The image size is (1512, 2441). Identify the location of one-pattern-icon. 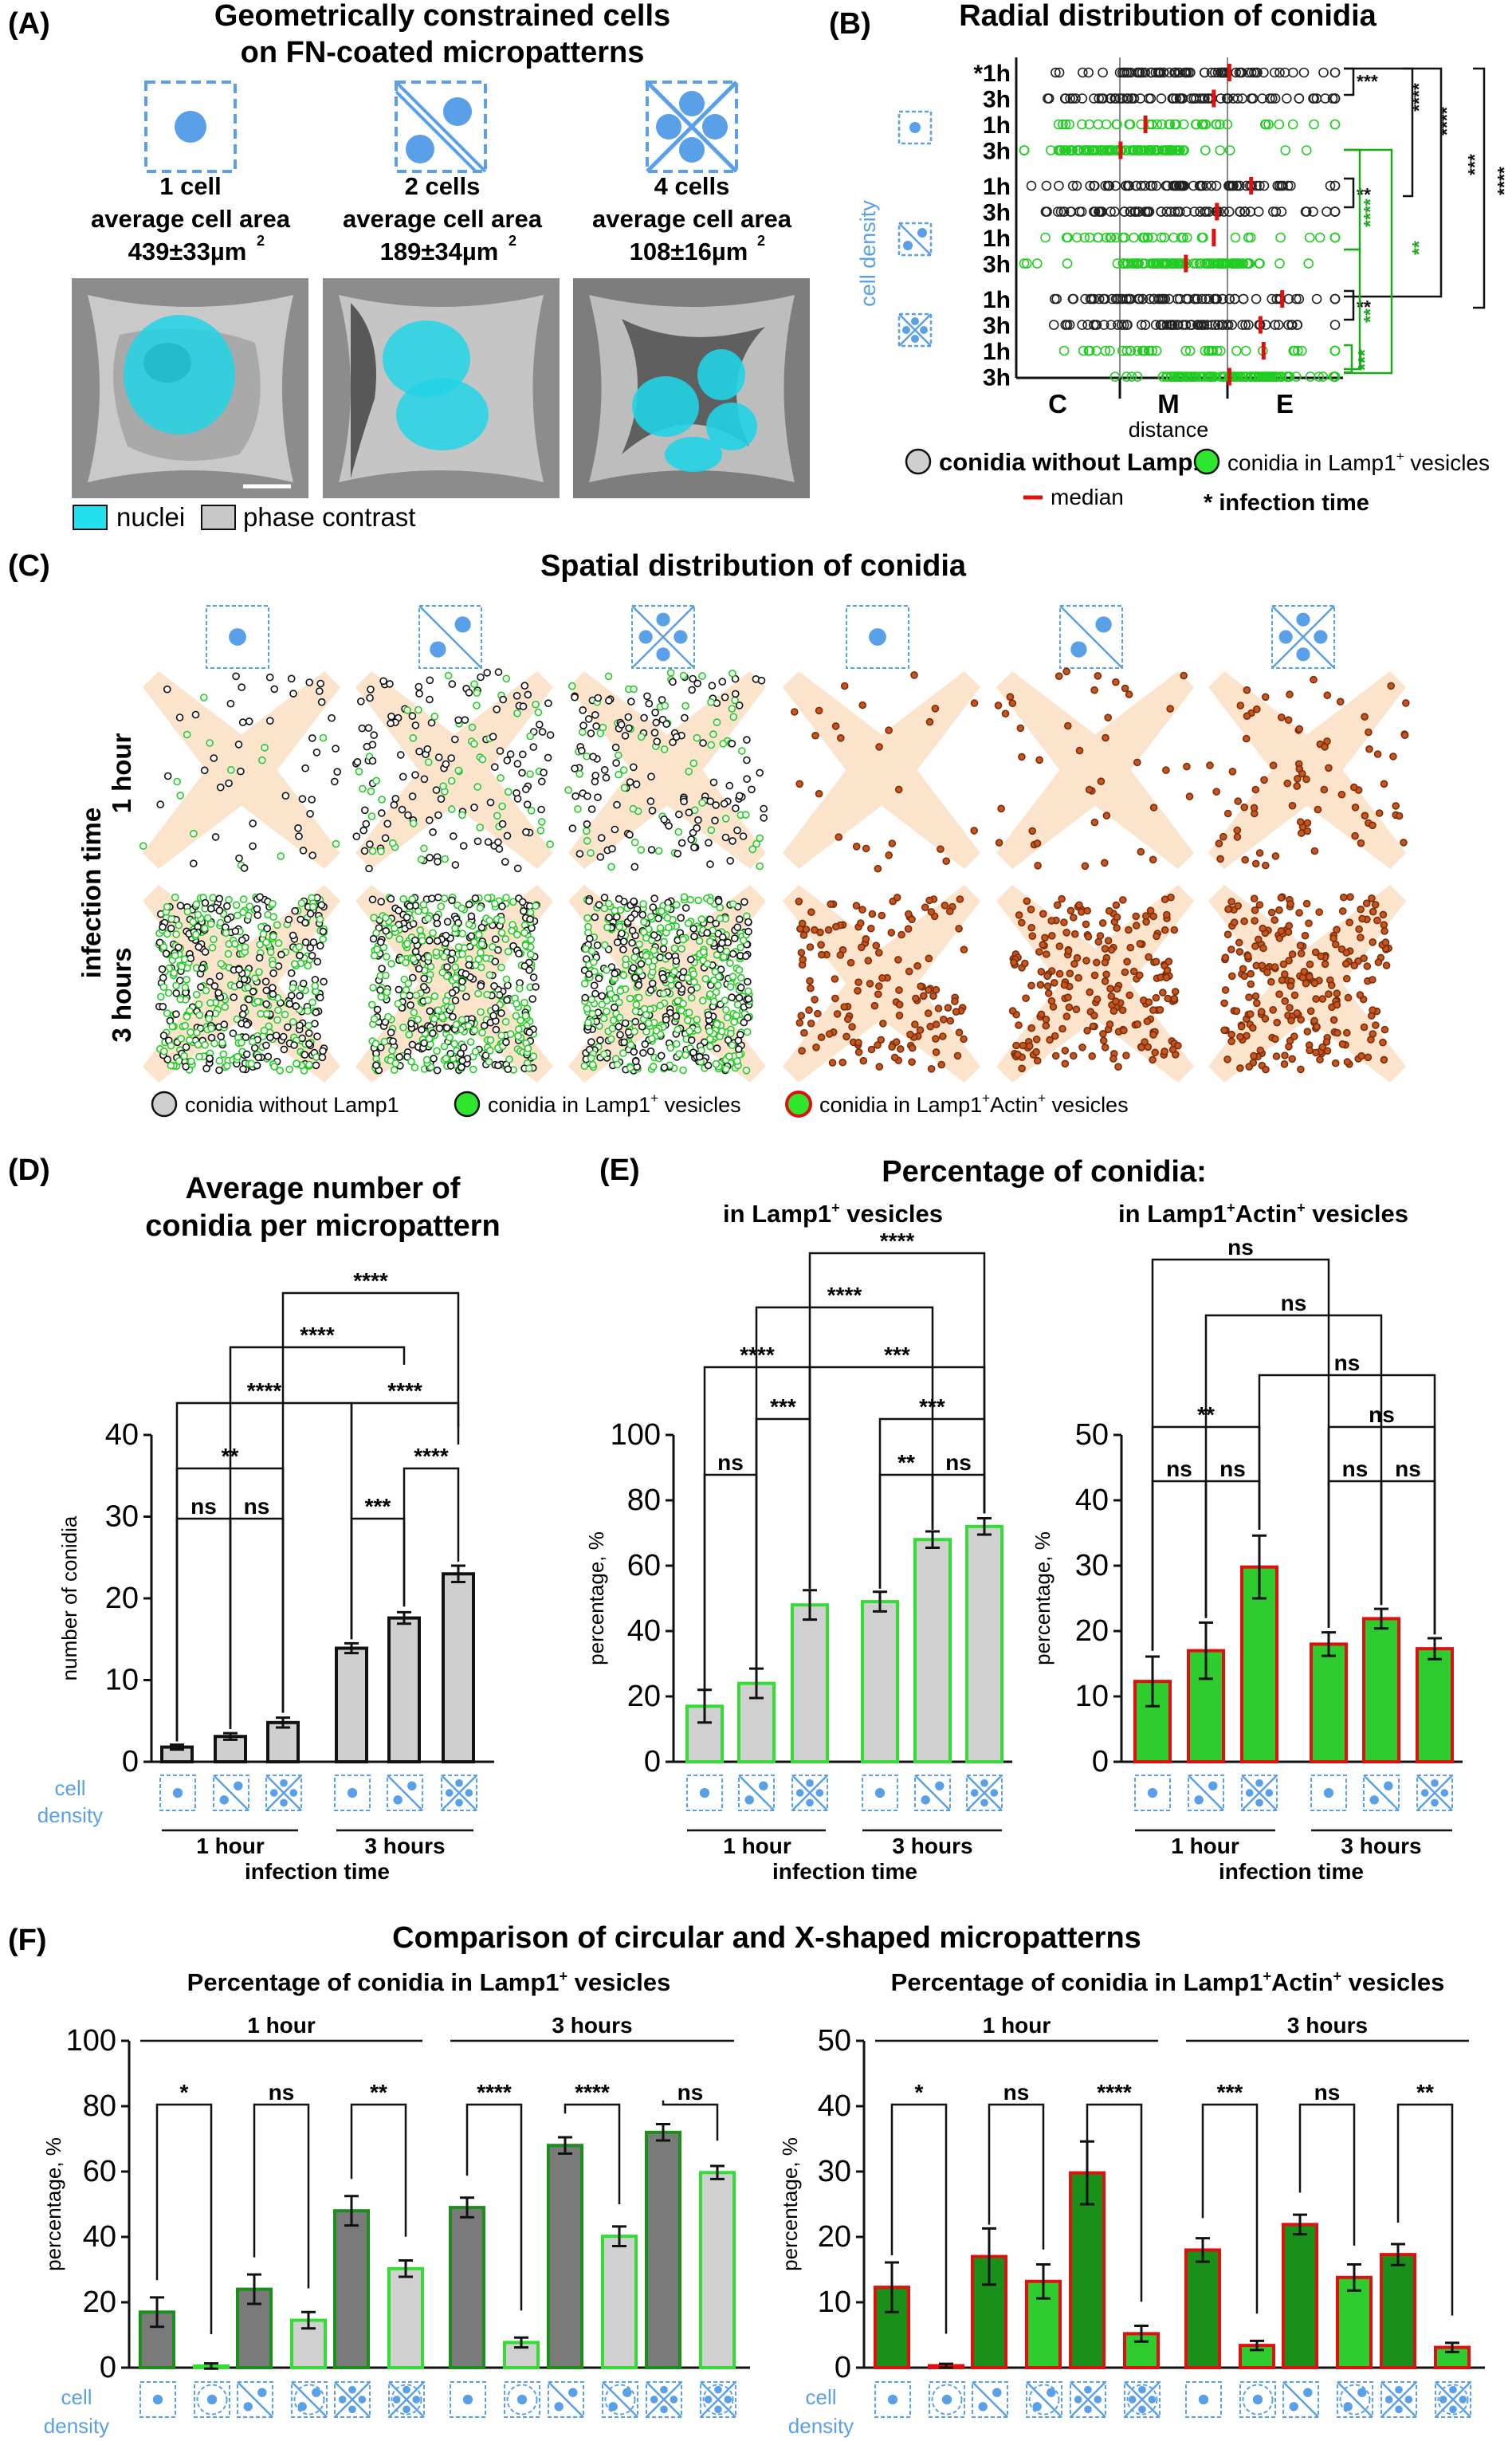
(892, 2399).